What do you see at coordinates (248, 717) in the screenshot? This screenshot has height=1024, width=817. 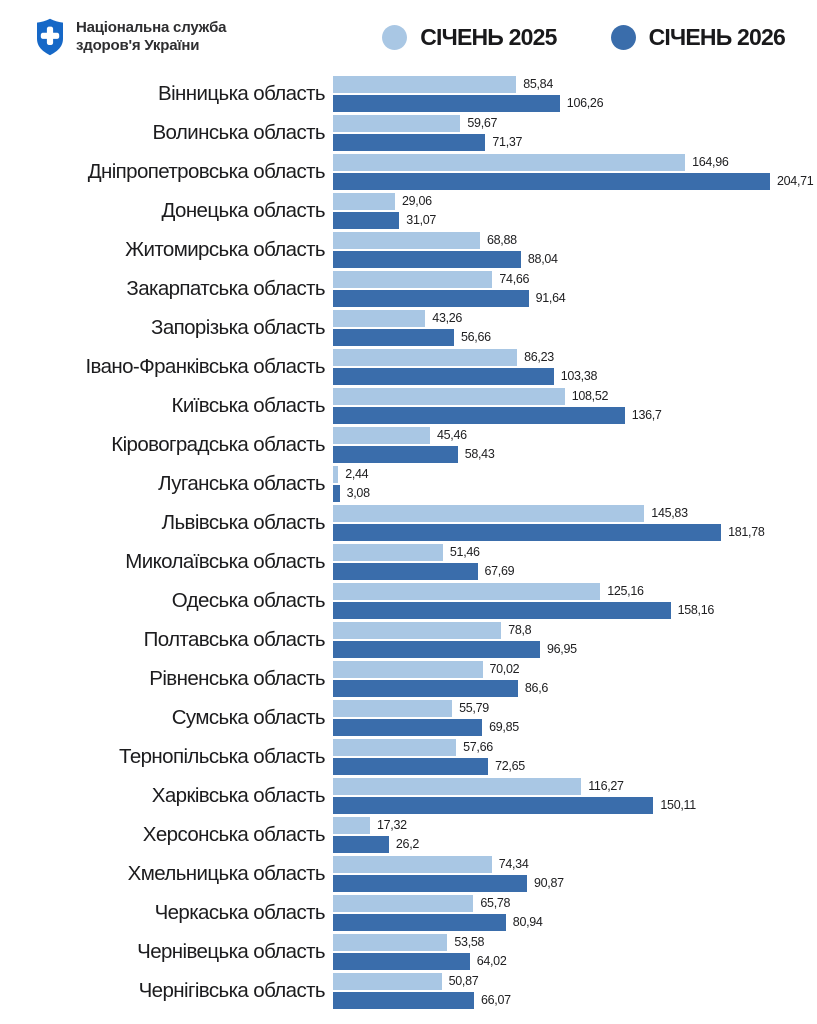 I see `region-label: Сумська область` at bounding box center [248, 717].